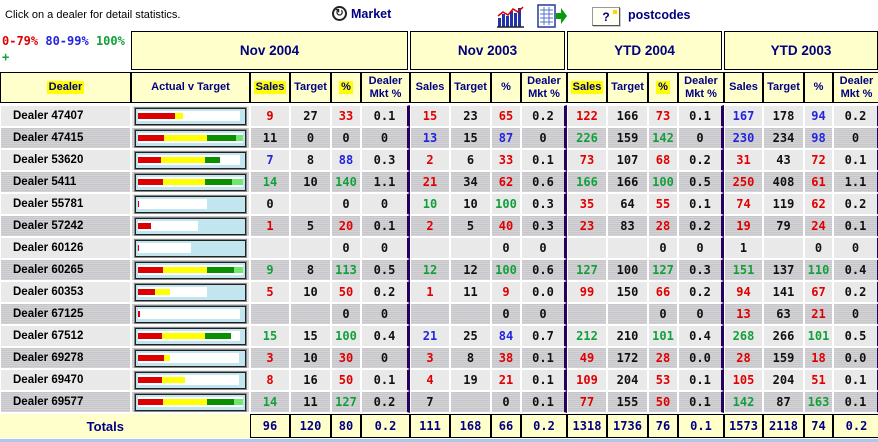  What do you see at coordinates (510, 17) in the screenshot?
I see `bar-chart-icon` at bounding box center [510, 17].